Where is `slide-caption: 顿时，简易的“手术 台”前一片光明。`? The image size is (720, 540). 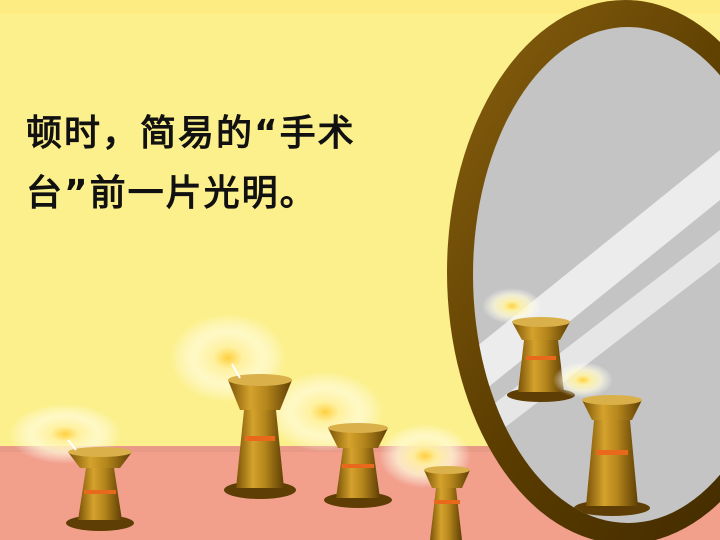
slide-caption: 顿时，简易的“手术 台”前一片光明。 is located at coordinates (236, 164).